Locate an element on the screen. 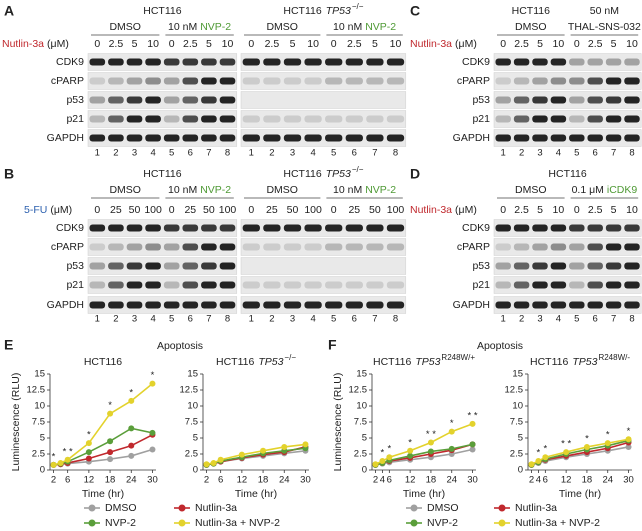  significance: * * is located at coordinates (68, 451).